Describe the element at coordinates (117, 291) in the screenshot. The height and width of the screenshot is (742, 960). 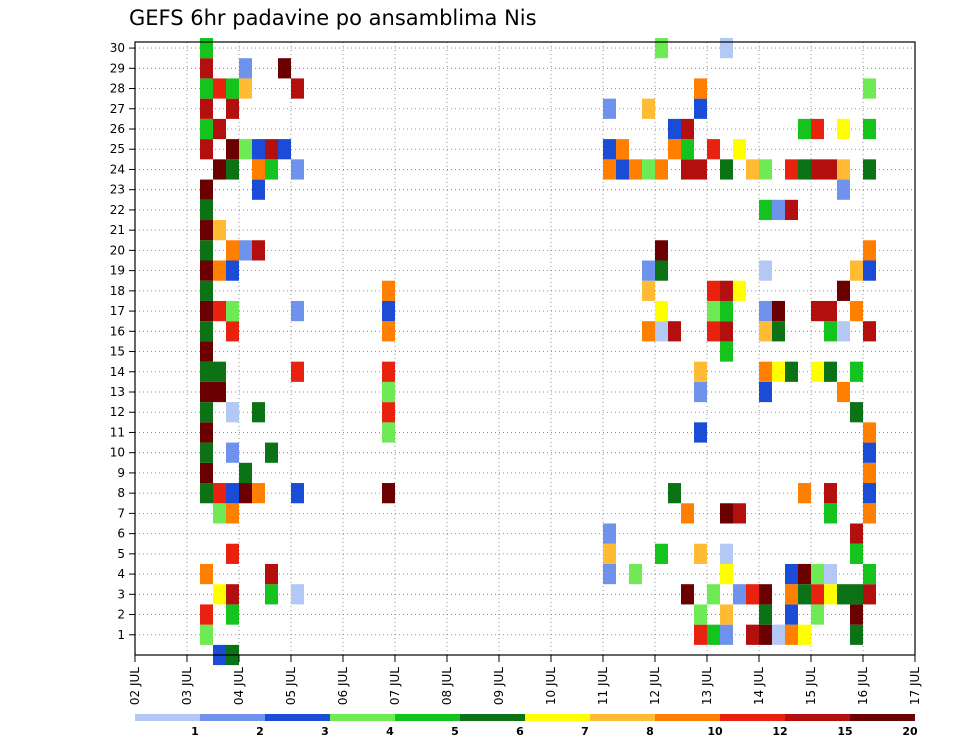
I see `y-tick-label: 18` at that location.